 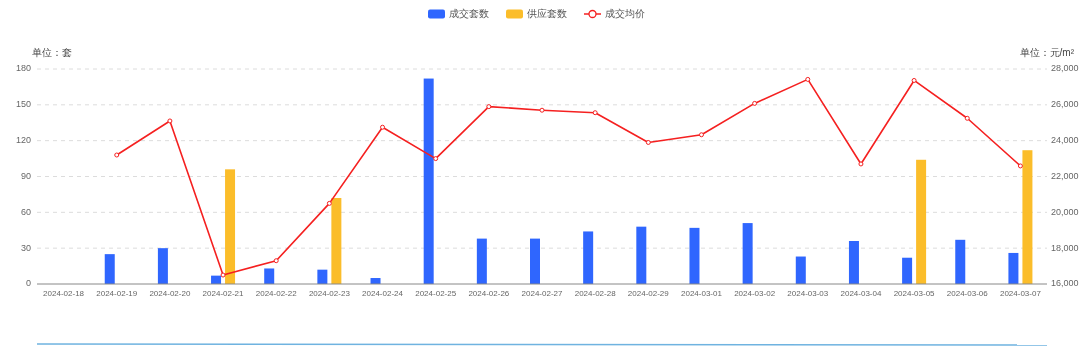 I want to click on x-tick-label: 2024-03-04, so click(x=861, y=294).